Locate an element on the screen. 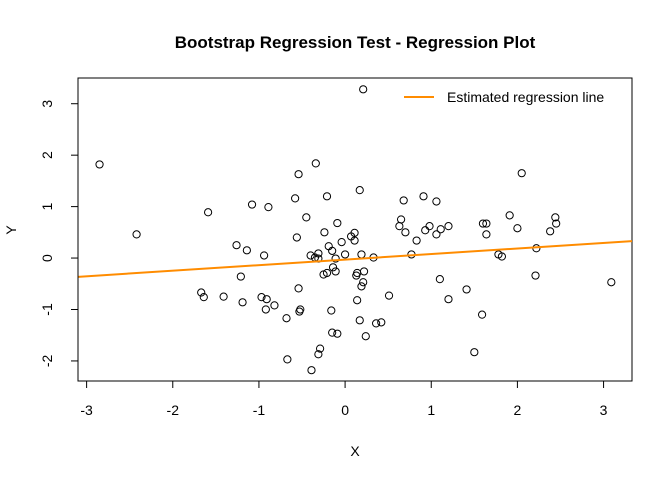 The image size is (672, 480). x-axis-label: X is located at coordinates (355, 451).